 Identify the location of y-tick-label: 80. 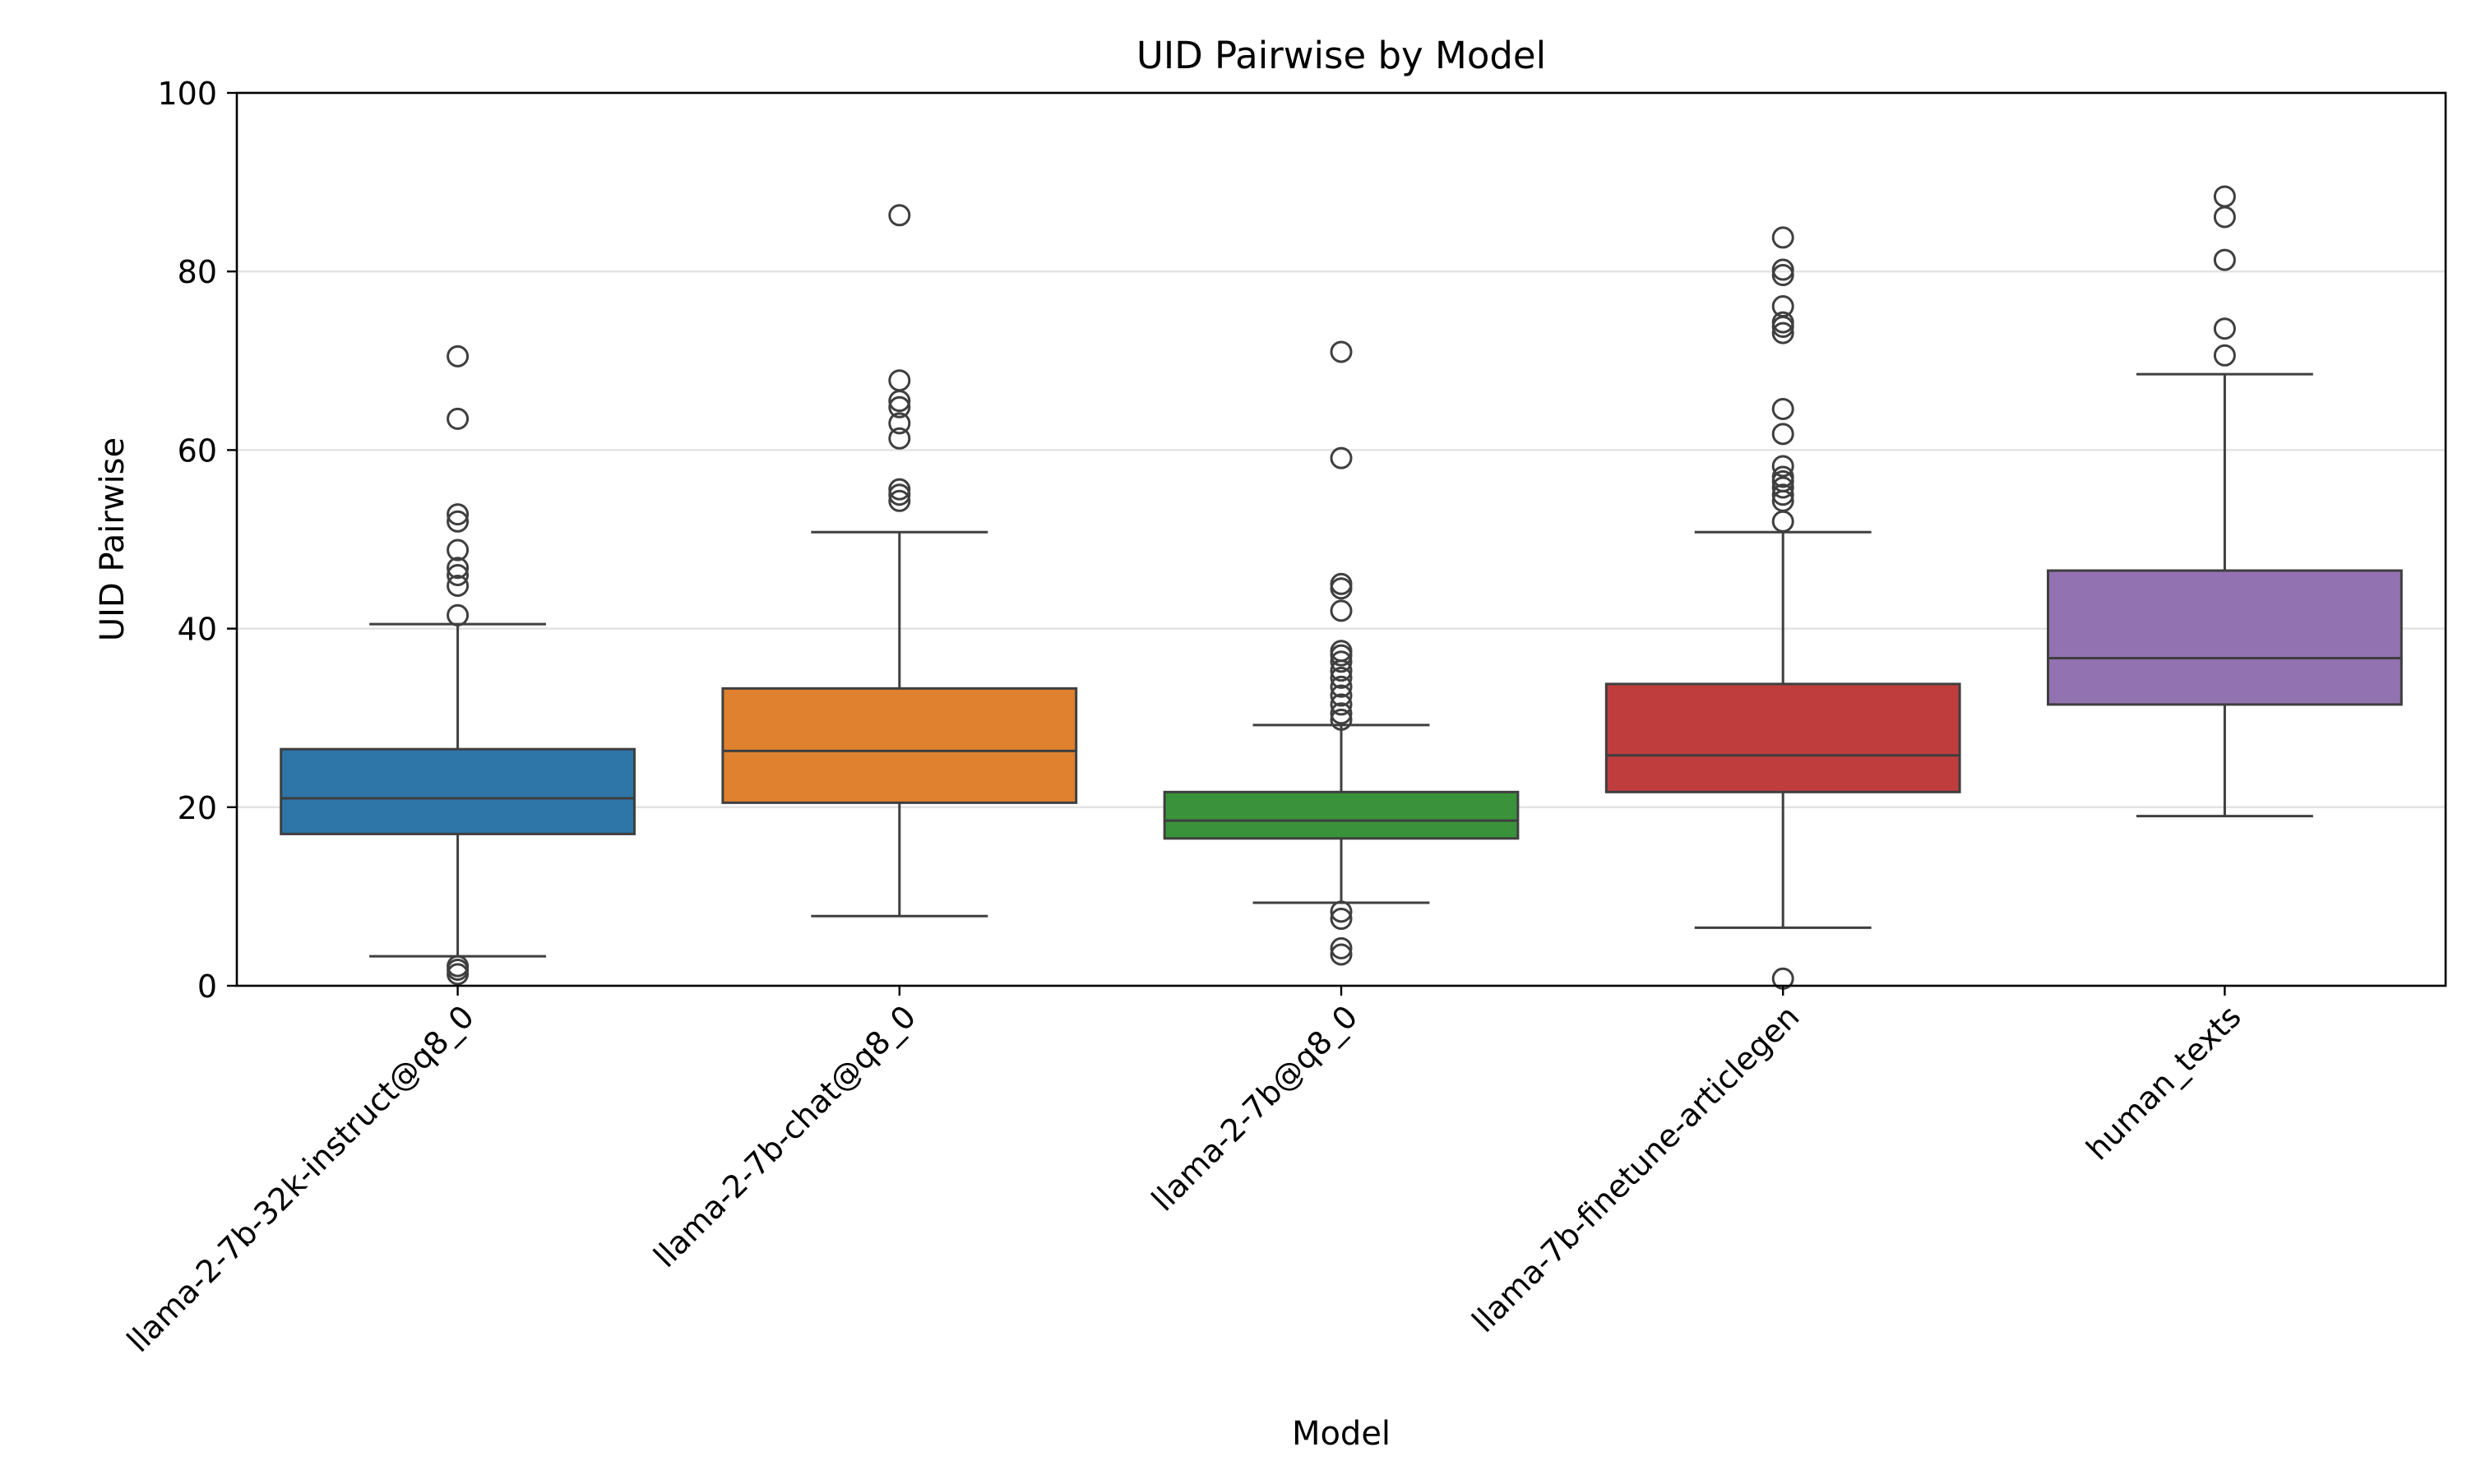
(197, 272).